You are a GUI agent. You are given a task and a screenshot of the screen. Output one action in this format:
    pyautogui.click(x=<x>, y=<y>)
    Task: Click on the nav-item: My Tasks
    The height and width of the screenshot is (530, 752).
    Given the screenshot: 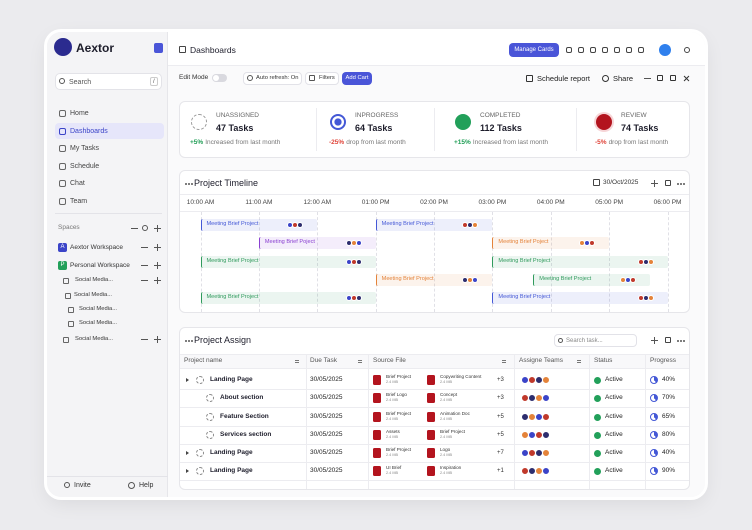 What is the action you would take?
    pyautogui.click(x=85, y=148)
    